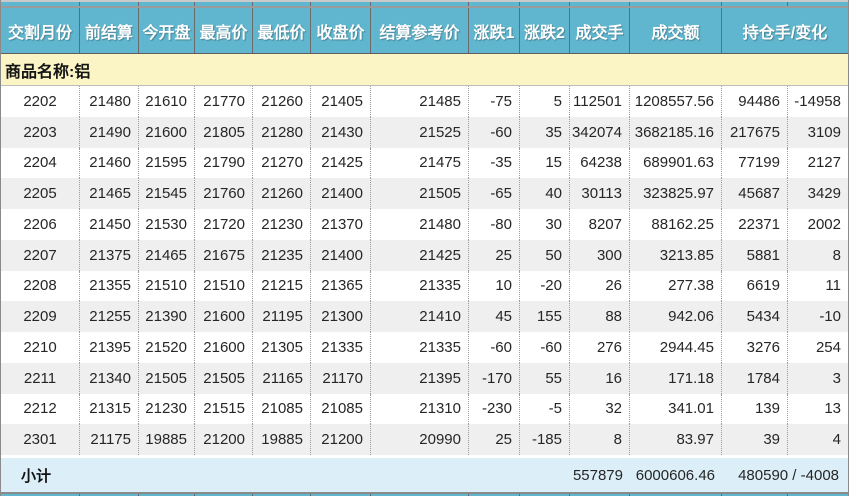 The height and width of the screenshot is (496, 849). I want to click on column-header-0: 交割月份, so click(40, 30).